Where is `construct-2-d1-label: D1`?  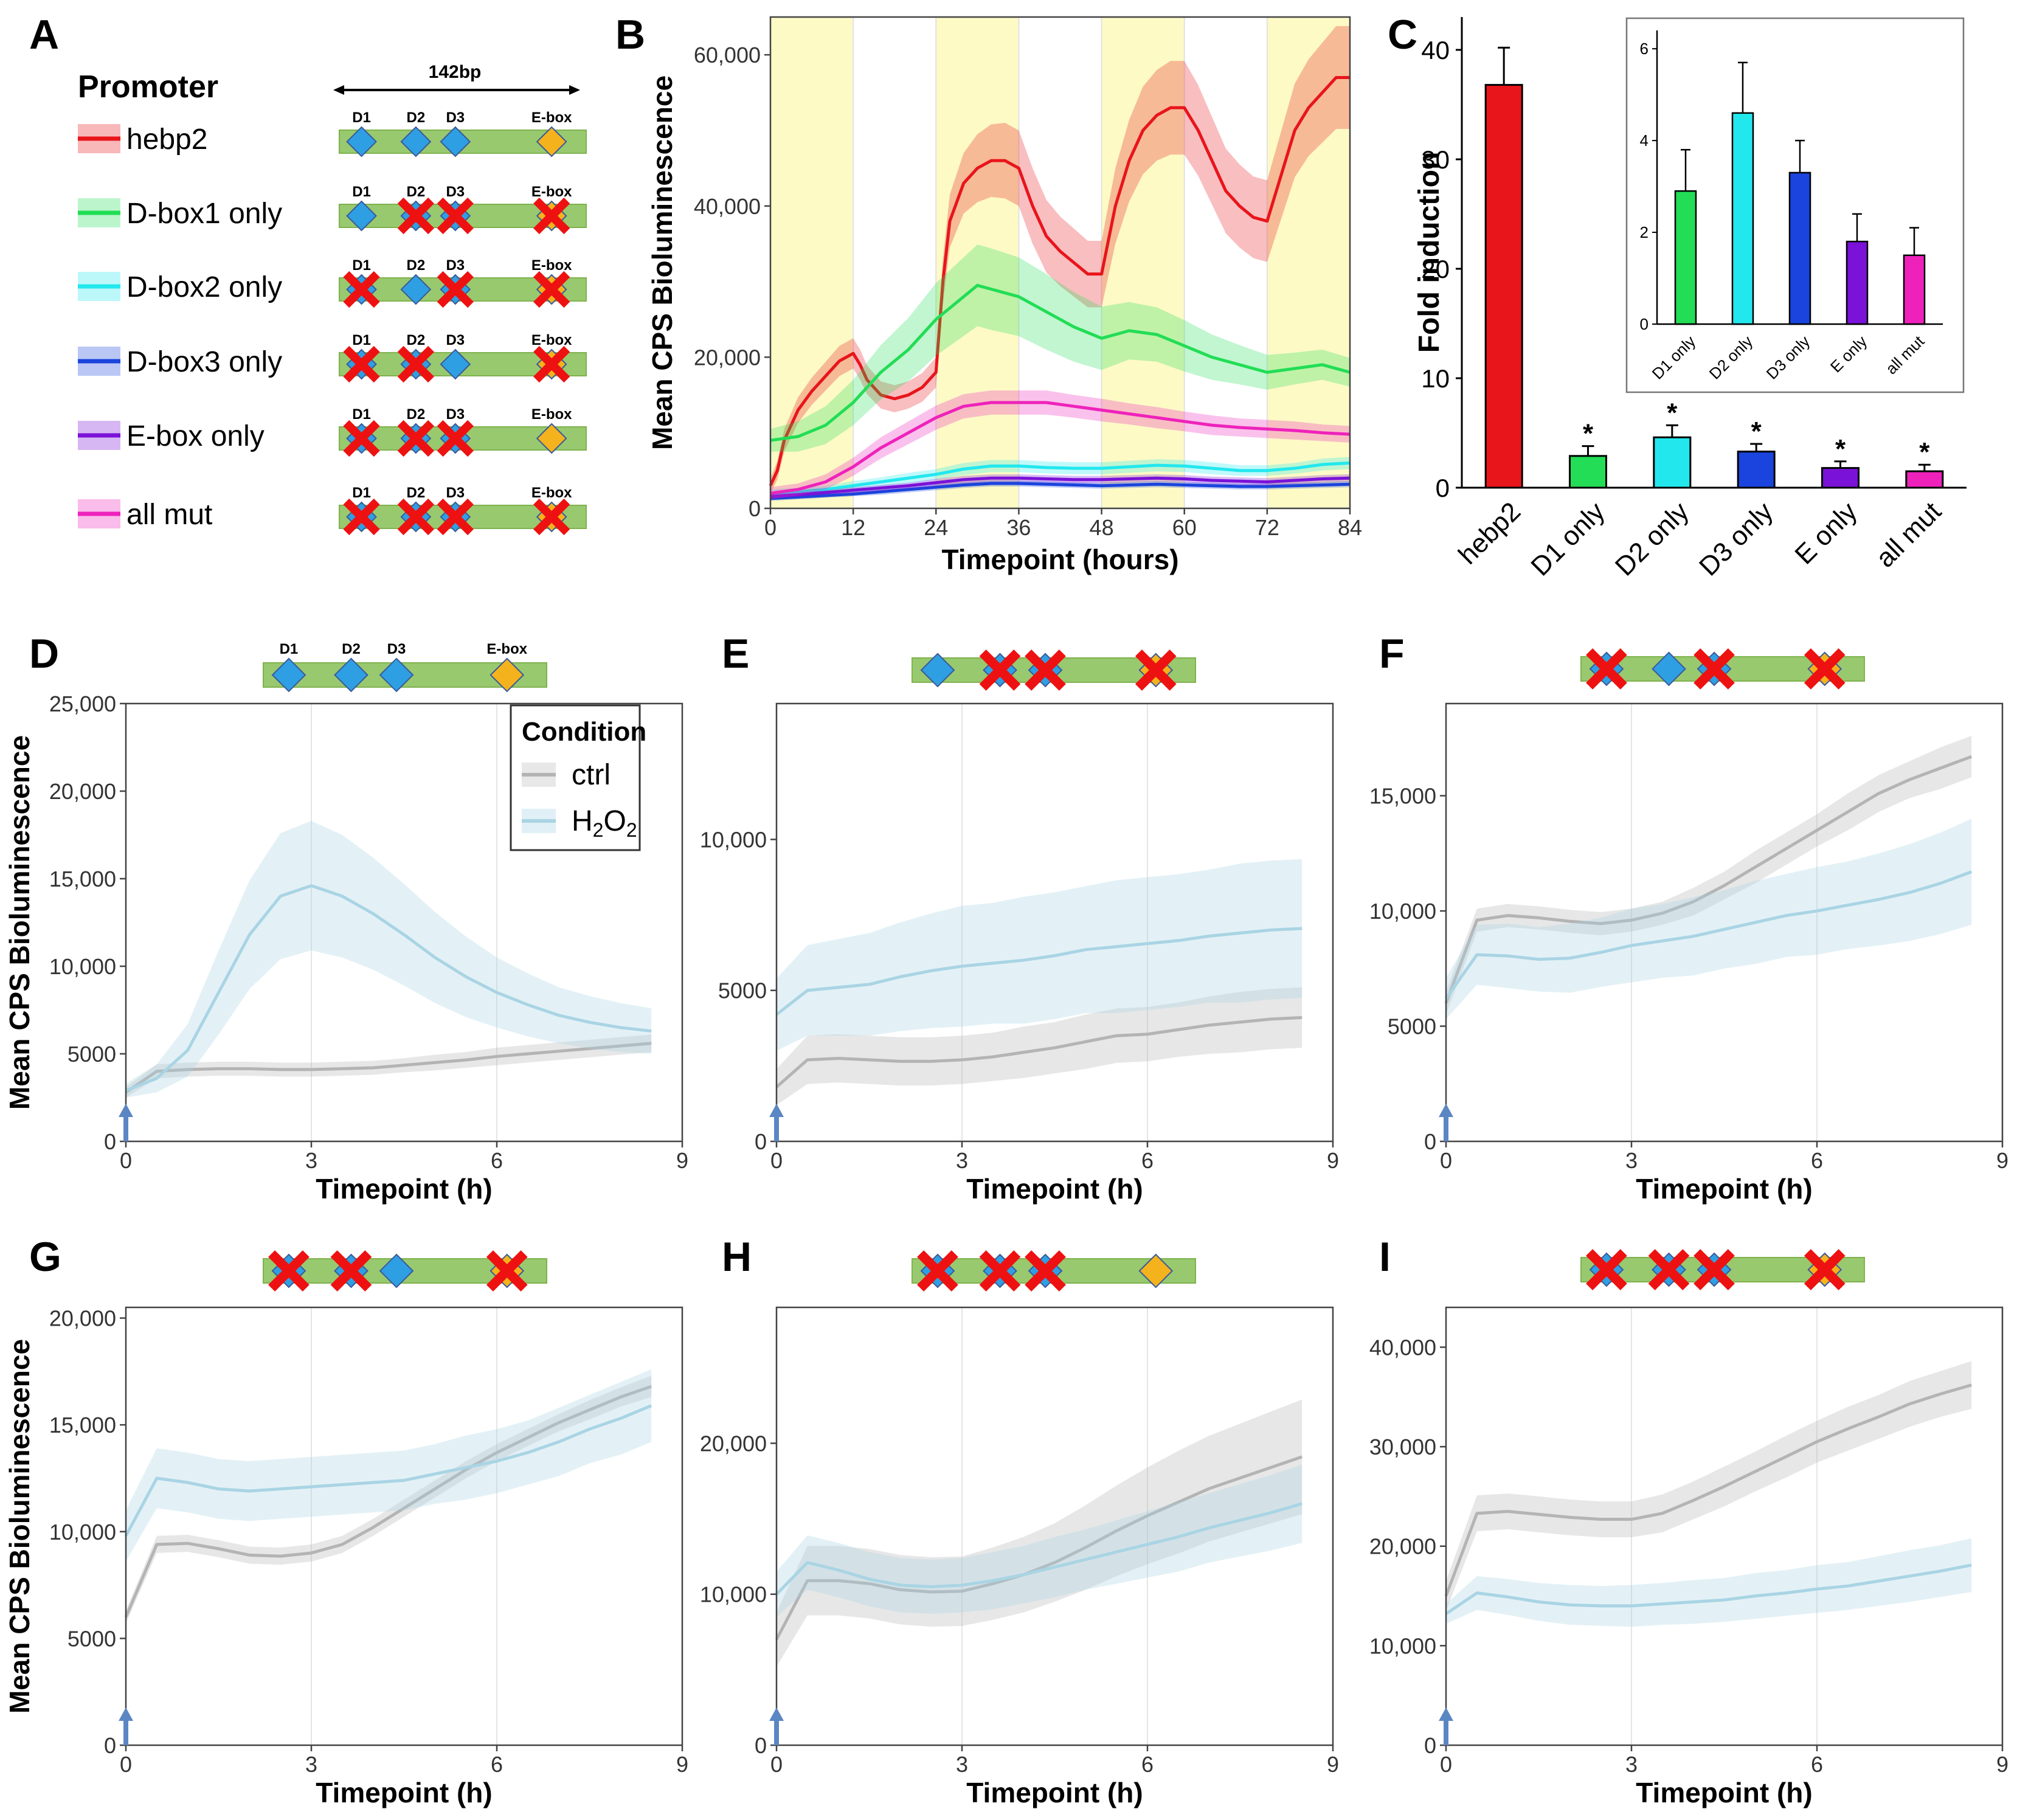
construct-2-d1-label: D1 is located at coordinates (361, 265).